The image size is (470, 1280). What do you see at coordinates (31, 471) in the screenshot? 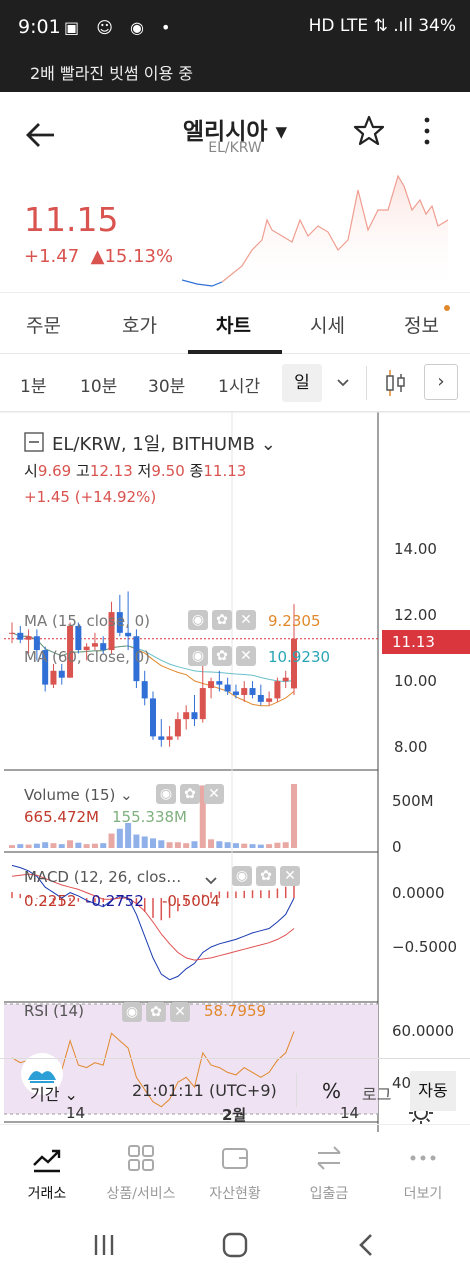
I see `open-label: 시` at bounding box center [31, 471].